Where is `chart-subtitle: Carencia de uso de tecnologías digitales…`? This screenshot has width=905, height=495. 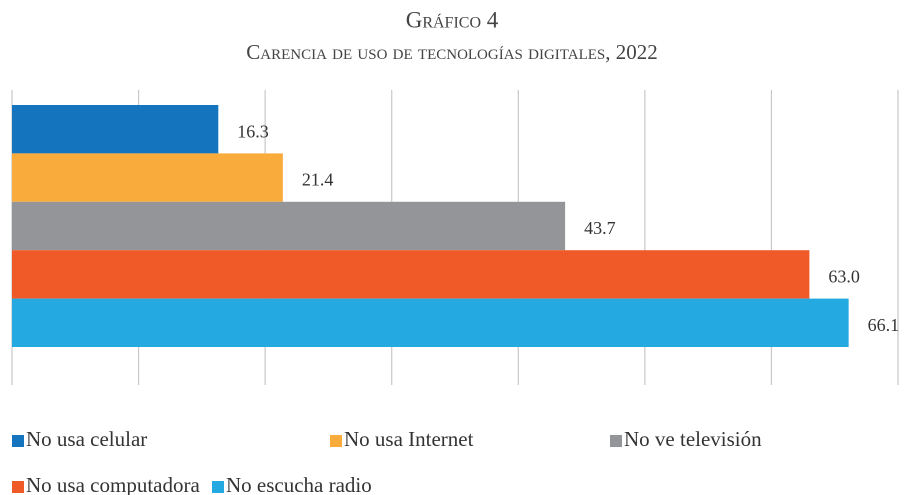 chart-subtitle: Carencia de uso de tecnologías digitales… is located at coordinates (452, 52).